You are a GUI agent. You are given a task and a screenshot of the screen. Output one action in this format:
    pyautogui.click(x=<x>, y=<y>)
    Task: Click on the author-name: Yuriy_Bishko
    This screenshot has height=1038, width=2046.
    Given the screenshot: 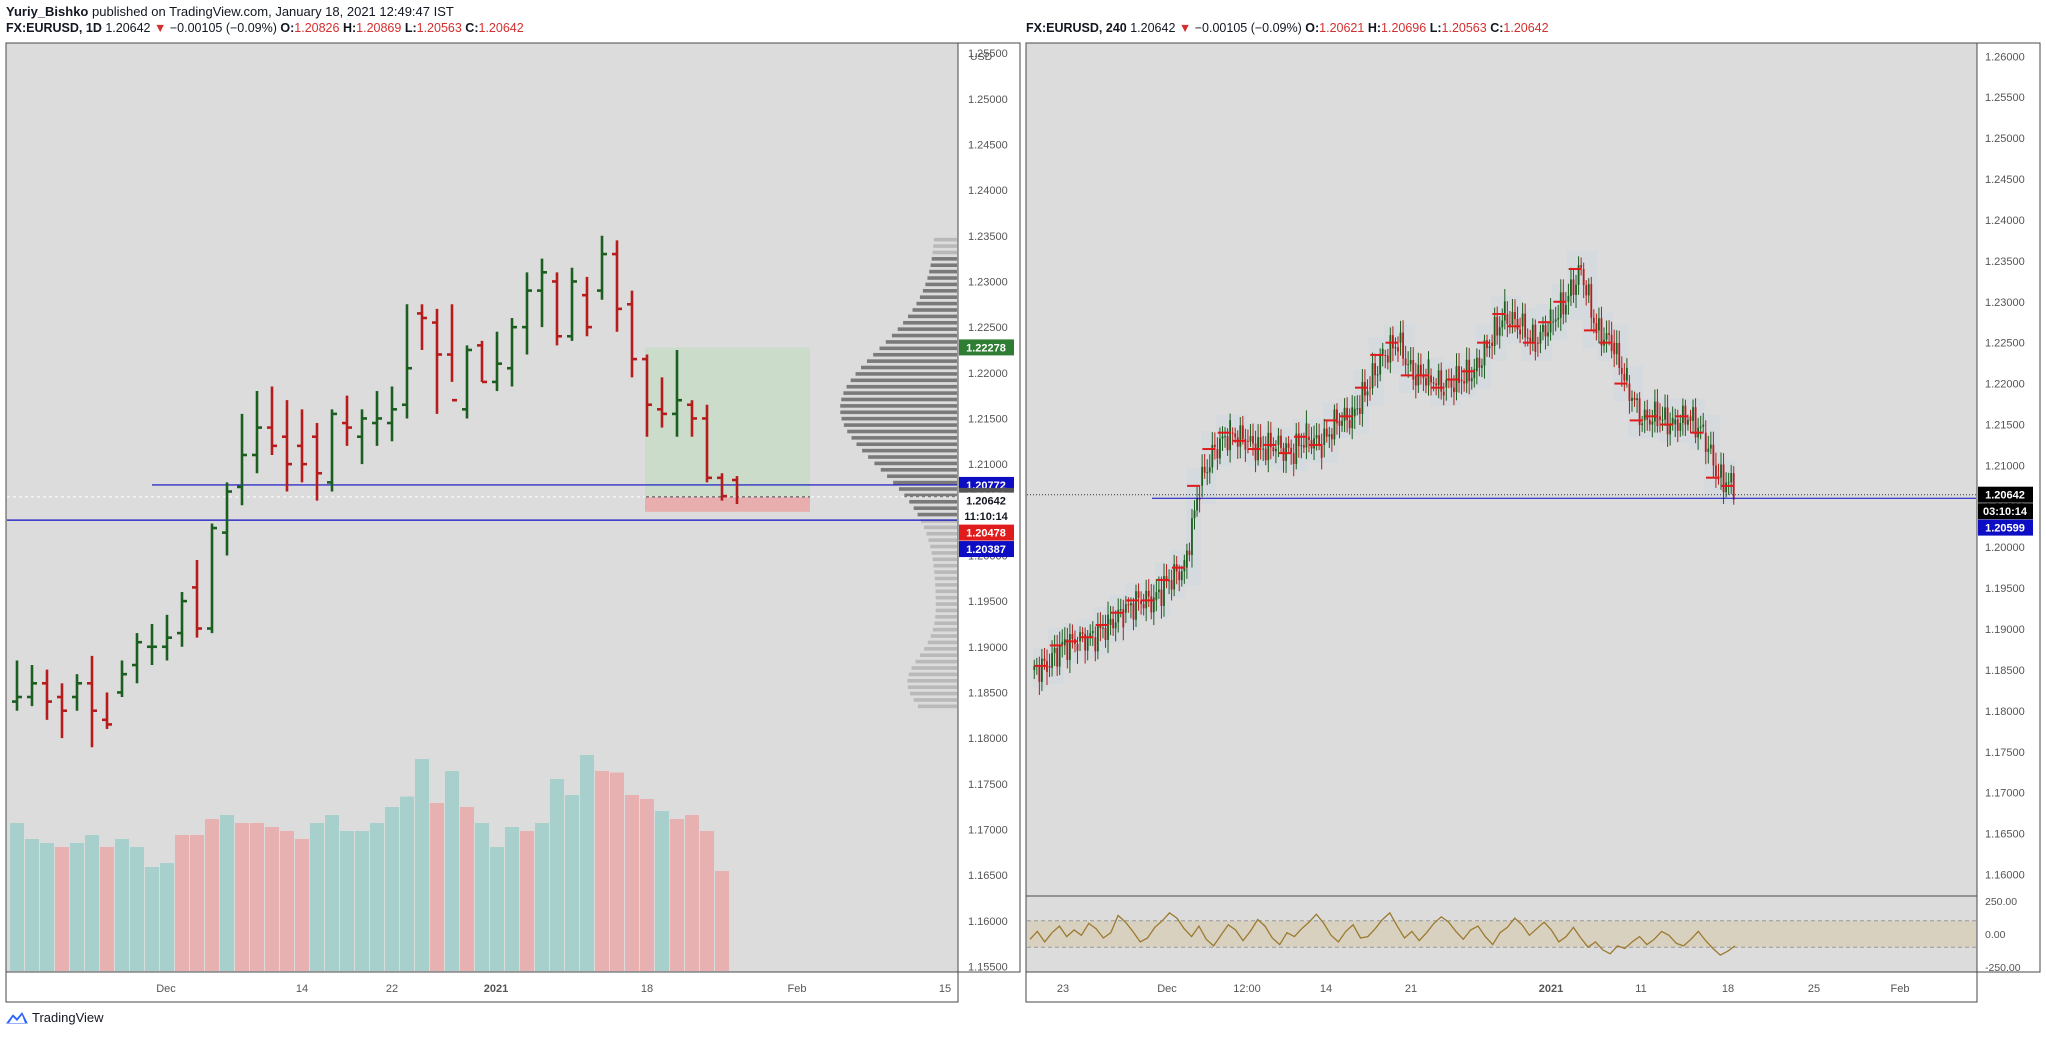 What is the action you would take?
    pyautogui.click(x=47, y=11)
    